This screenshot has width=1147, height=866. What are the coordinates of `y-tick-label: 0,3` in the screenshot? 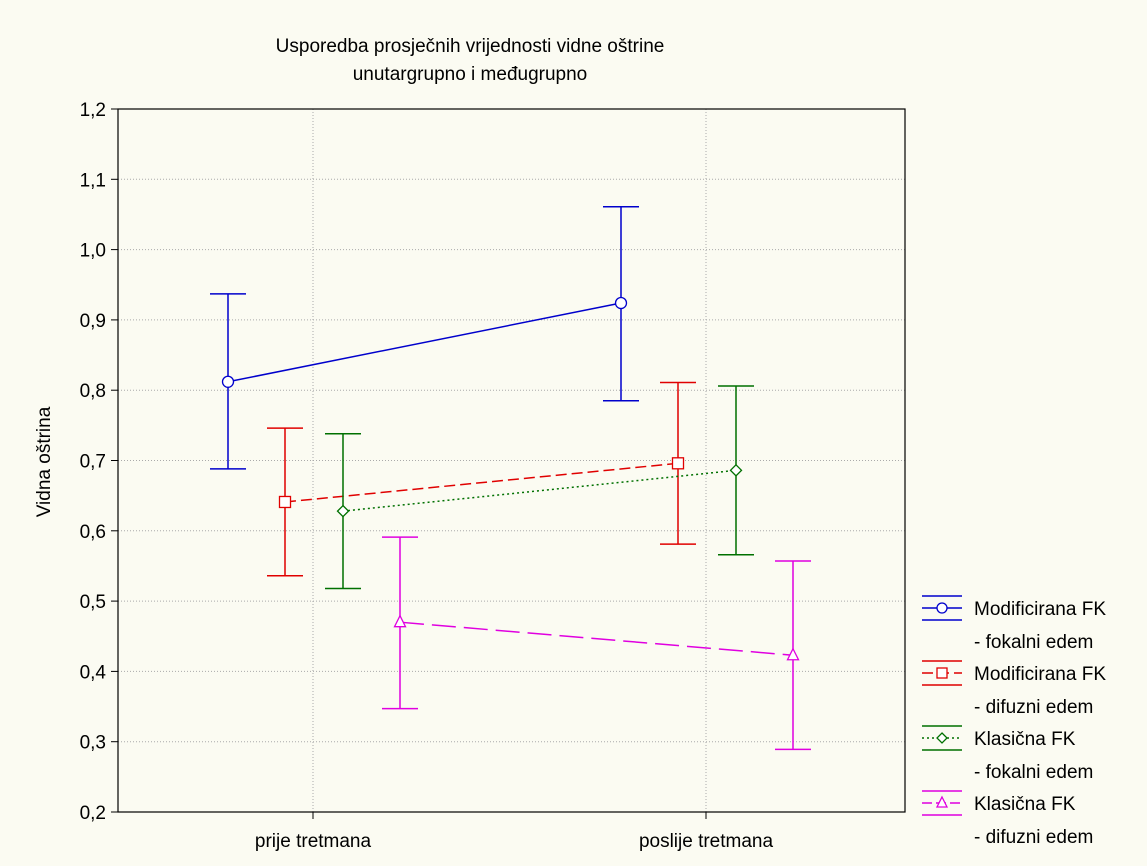 It's located at (93, 743).